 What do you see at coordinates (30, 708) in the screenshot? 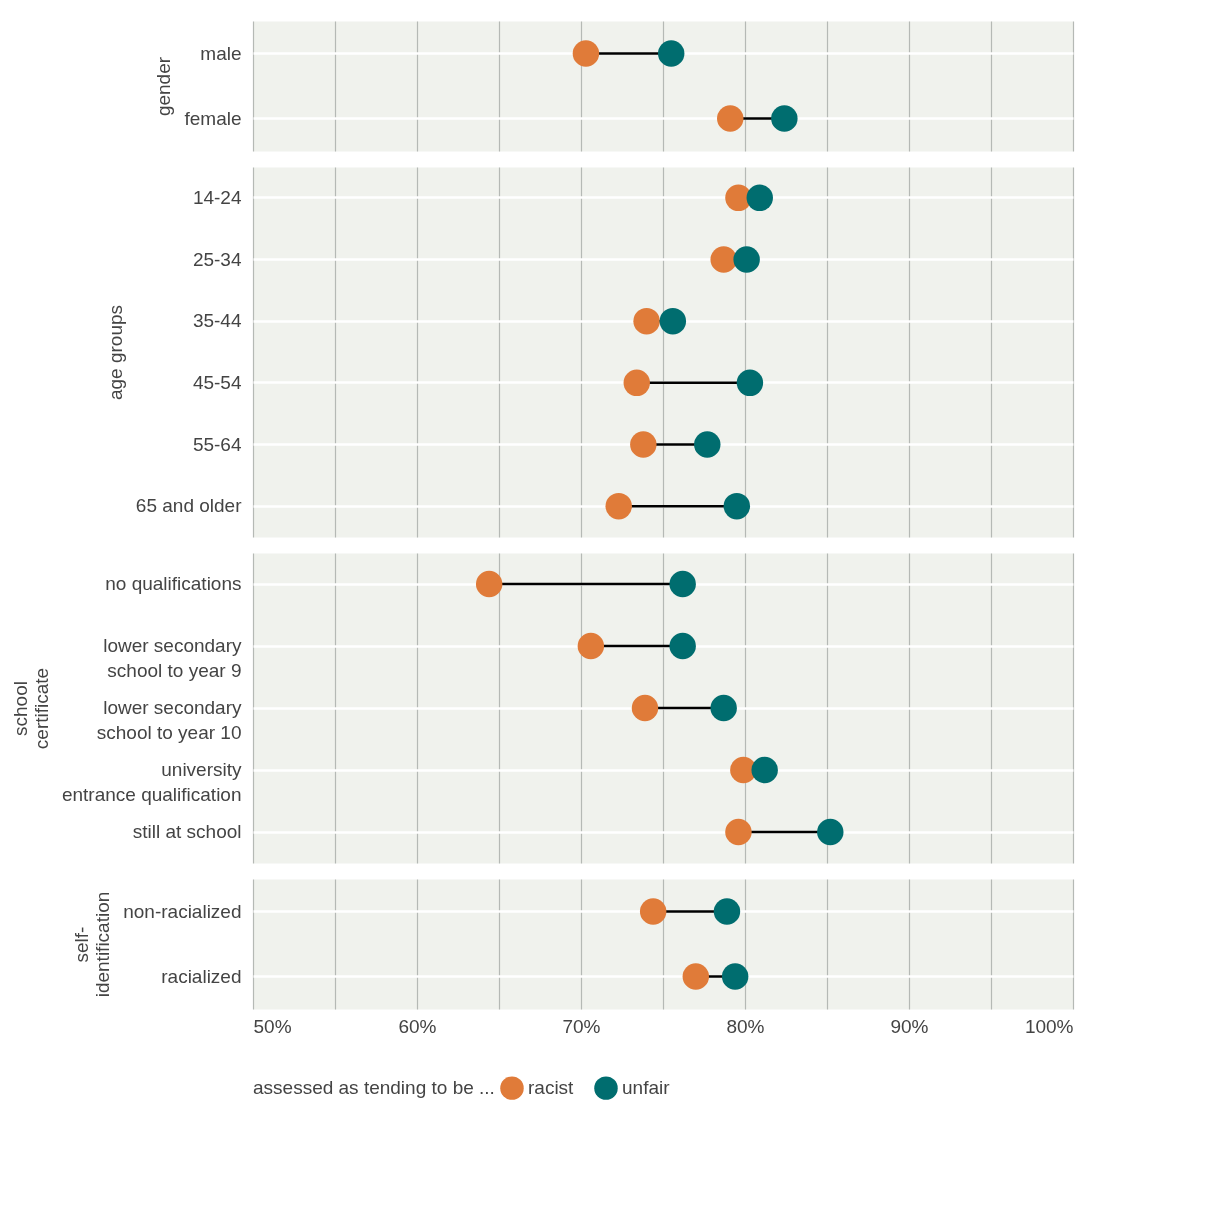
I see `y-axis-title: school certificate` at bounding box center [30, 708].